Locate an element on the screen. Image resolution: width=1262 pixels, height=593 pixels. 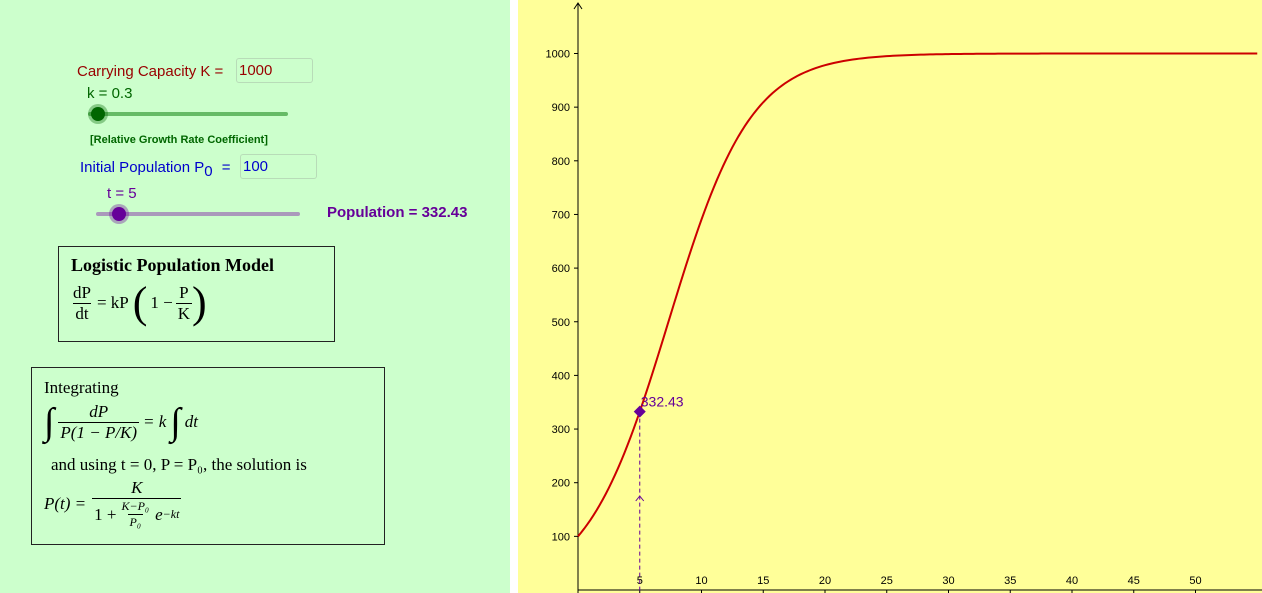
initial-label-main: Initial Population P is located at coordinates (142, 167).